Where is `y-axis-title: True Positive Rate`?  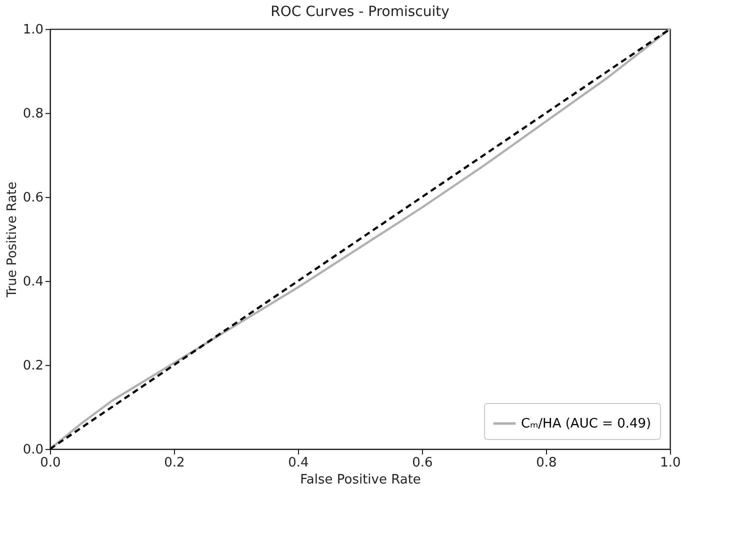 y-axis-title: True Positive Rate is located at coordinates (12, 240).